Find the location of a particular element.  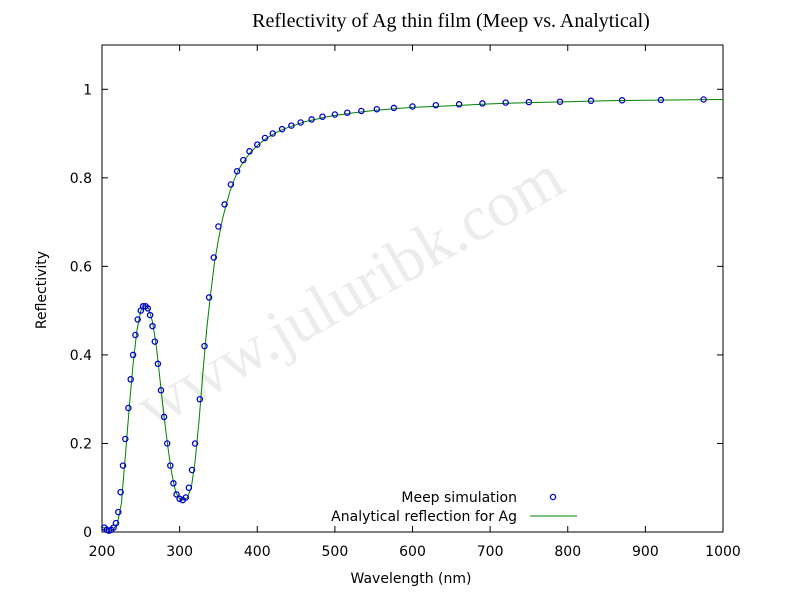

x-tick-label: 800 is located at coordinates (567, 552).